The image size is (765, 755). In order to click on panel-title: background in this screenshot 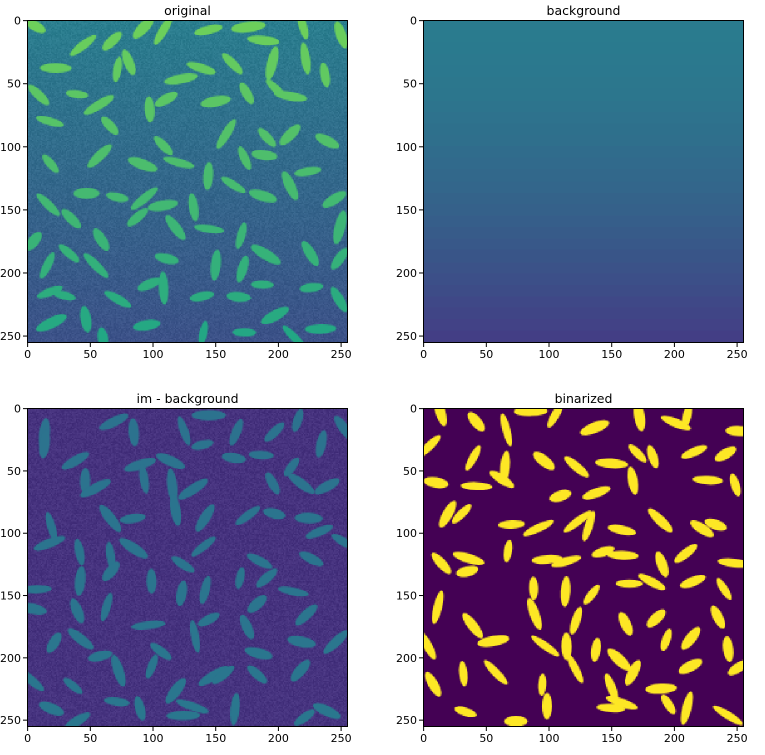, I will do `click(584, 10)`.